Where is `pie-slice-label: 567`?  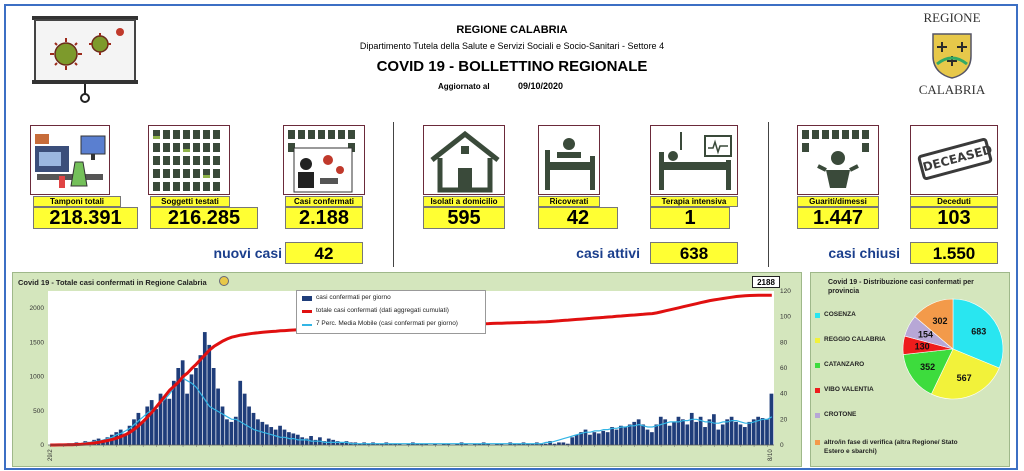
pie-slice-label: 567 is located at coordinates (964, 378).